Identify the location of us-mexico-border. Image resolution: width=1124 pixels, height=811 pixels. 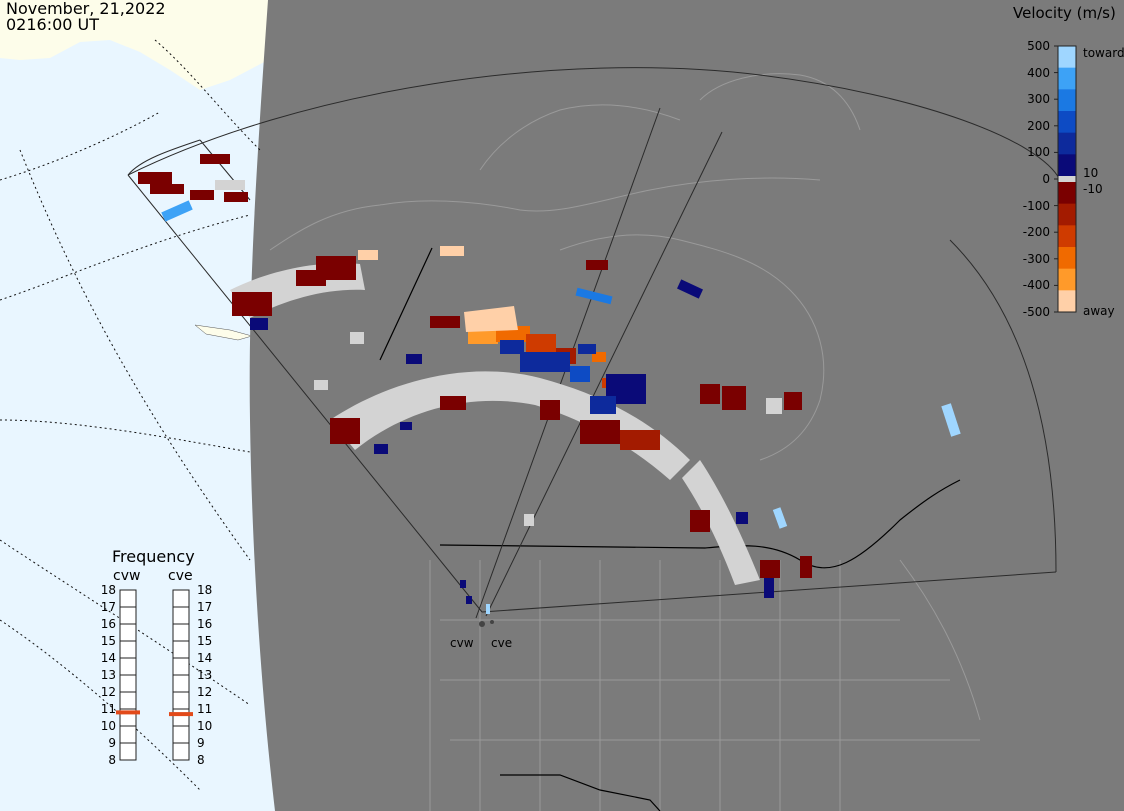
(580, 792).